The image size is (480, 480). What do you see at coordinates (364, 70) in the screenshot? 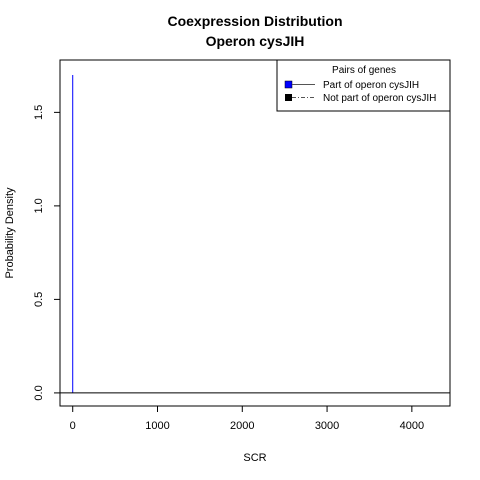
I see `legend-title: Pairs of genes` at bounding box center [364, 70].